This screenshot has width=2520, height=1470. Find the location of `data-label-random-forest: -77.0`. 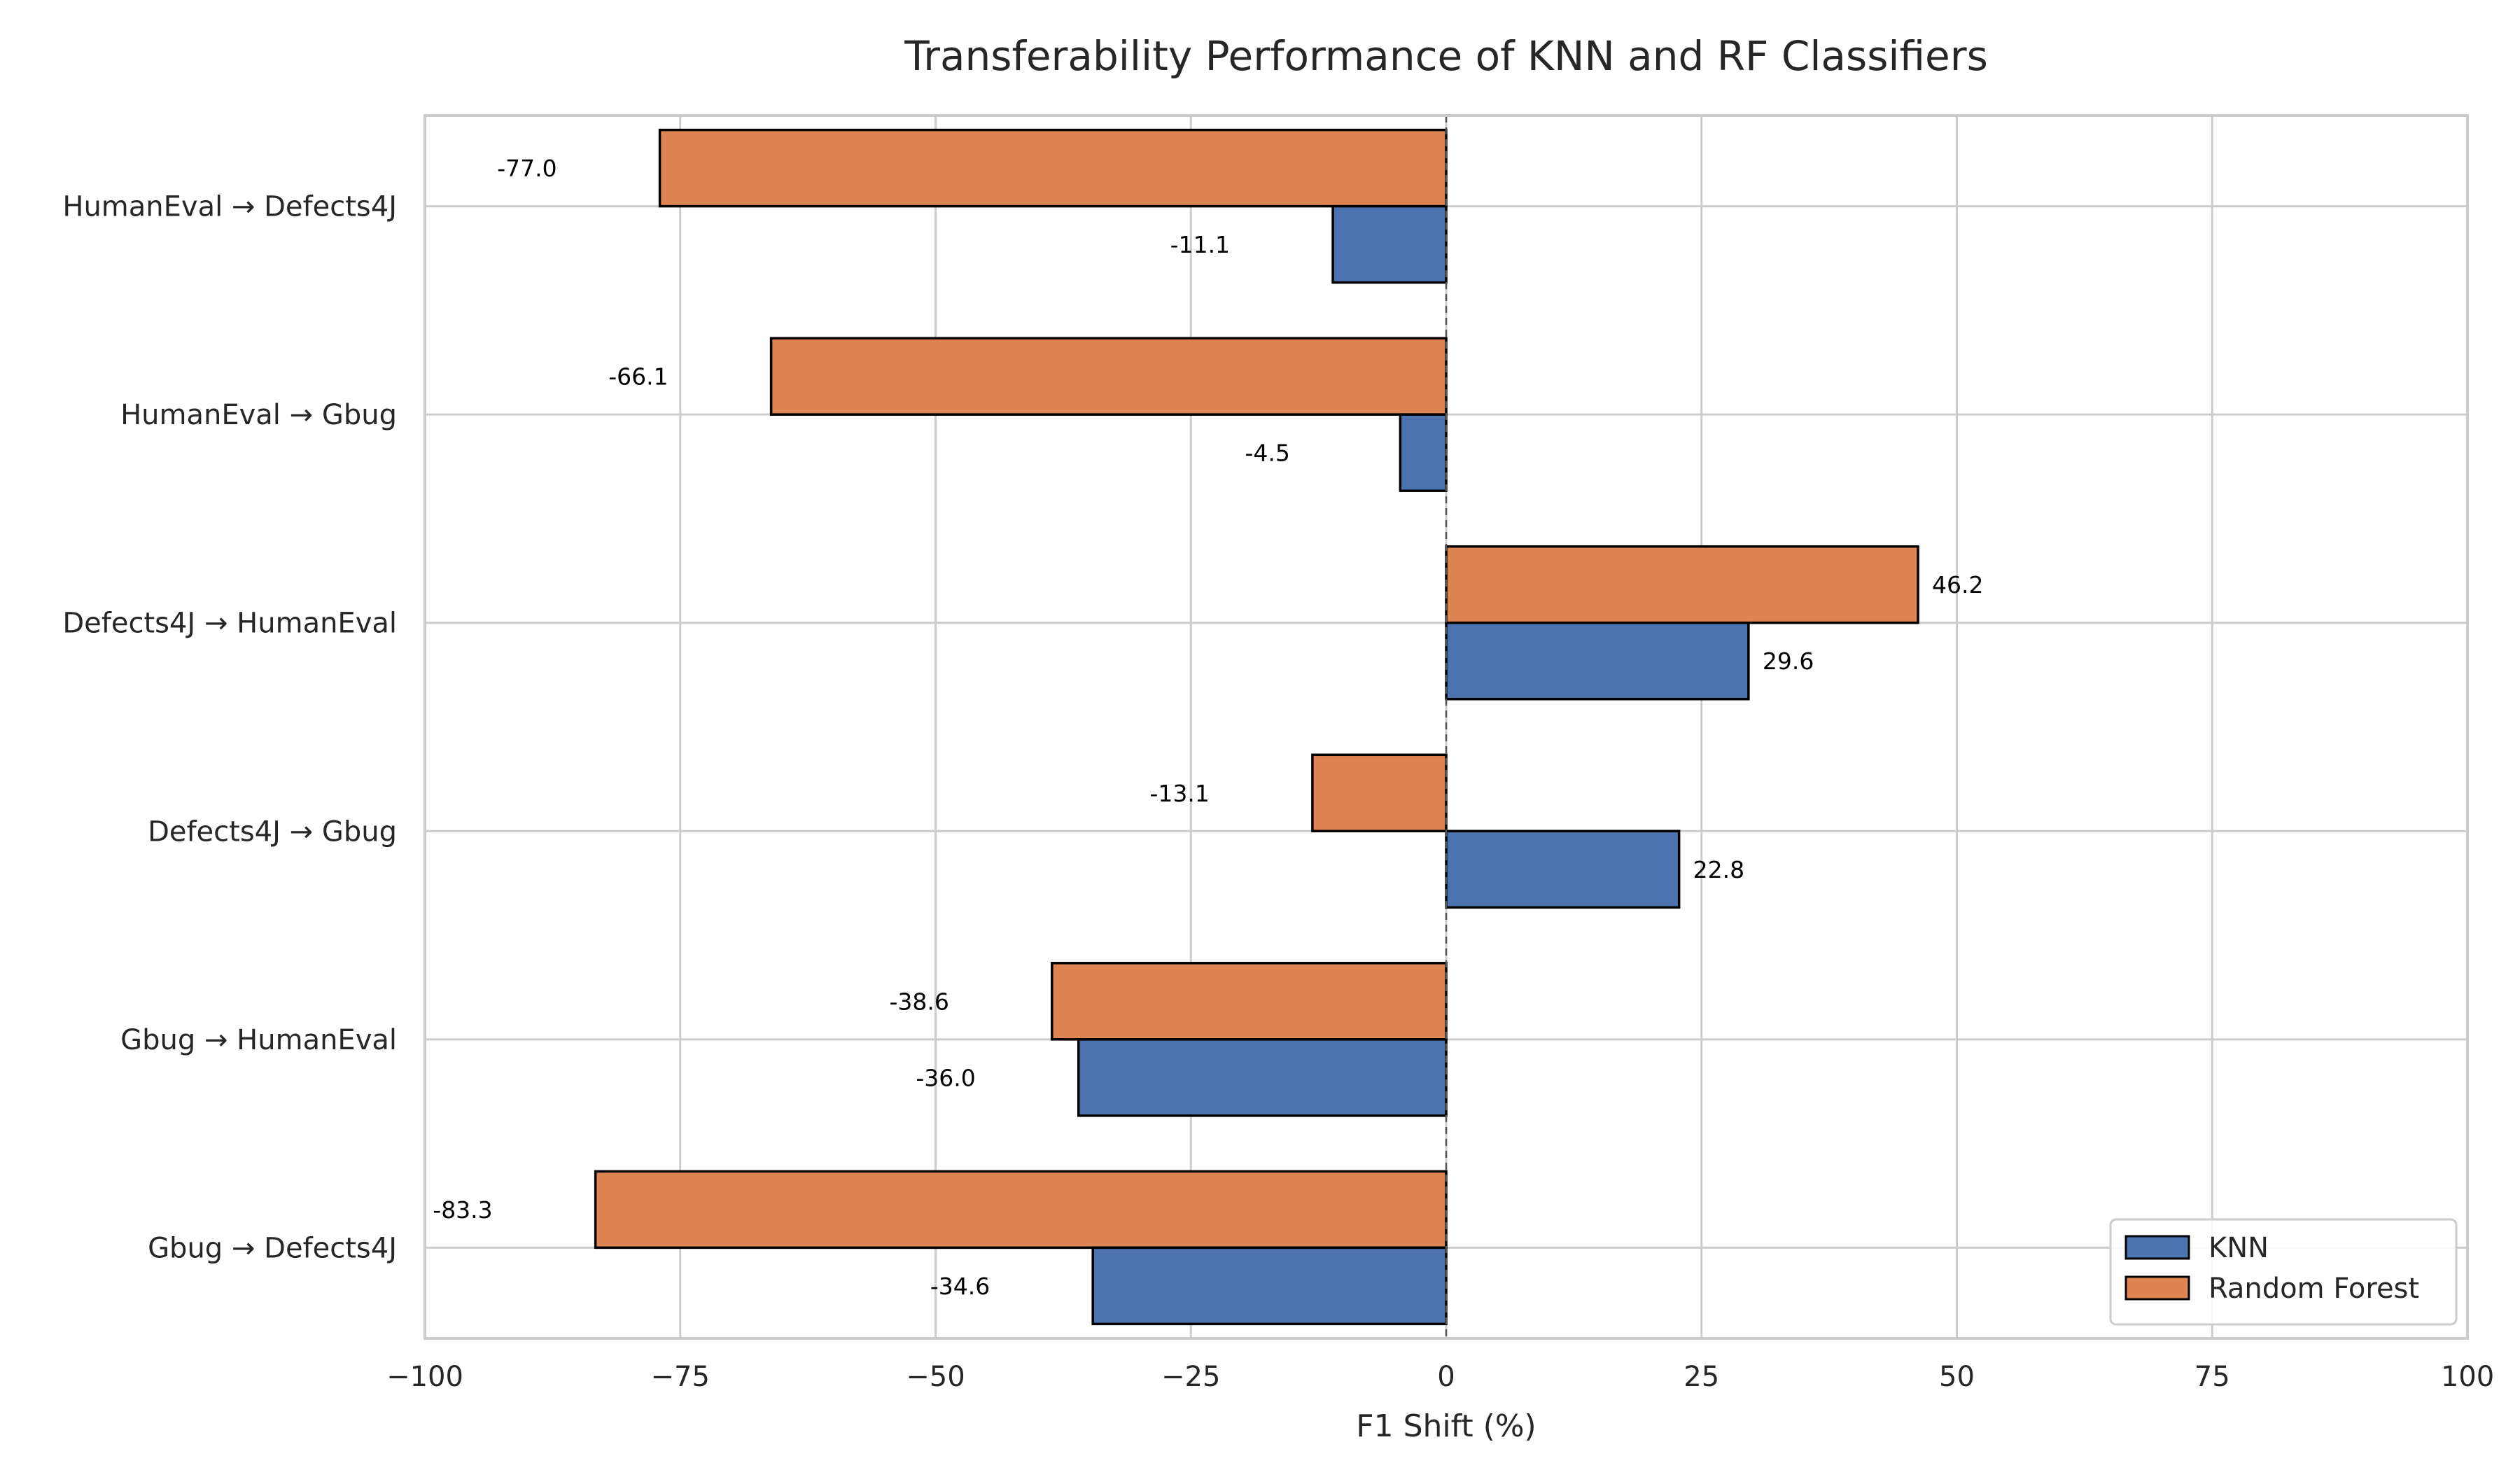

data-label-random-forest: -77.0 is located at coordinates (526, 168).